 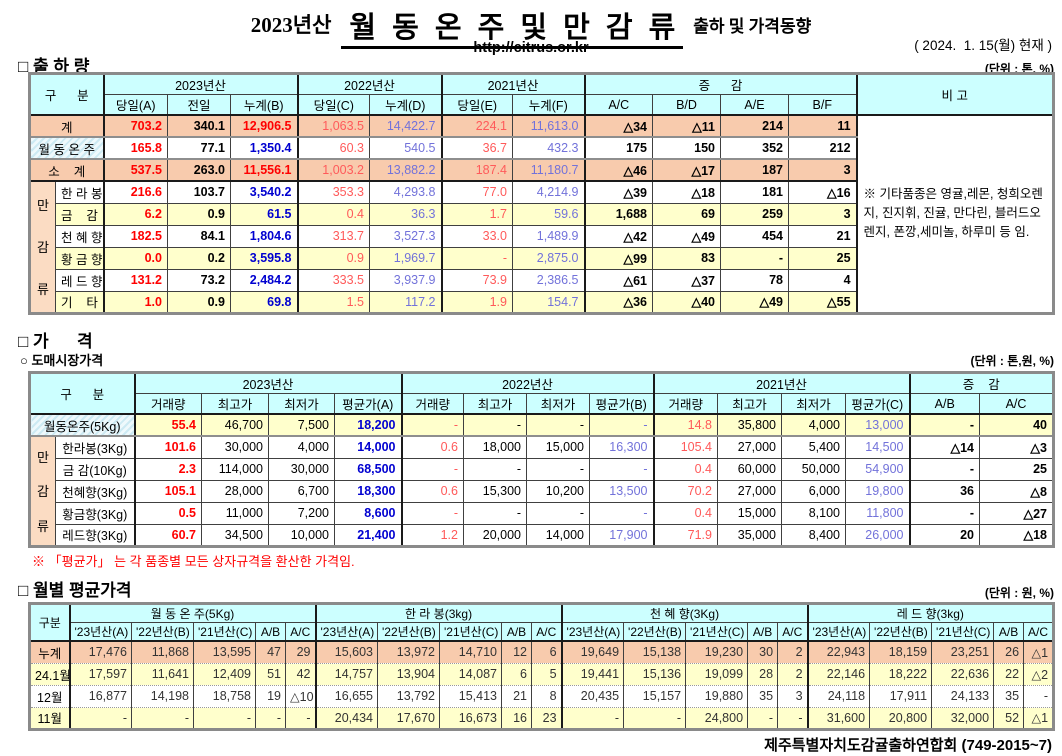 I want to click on cell: 10,200, so click(x=558, y=491).